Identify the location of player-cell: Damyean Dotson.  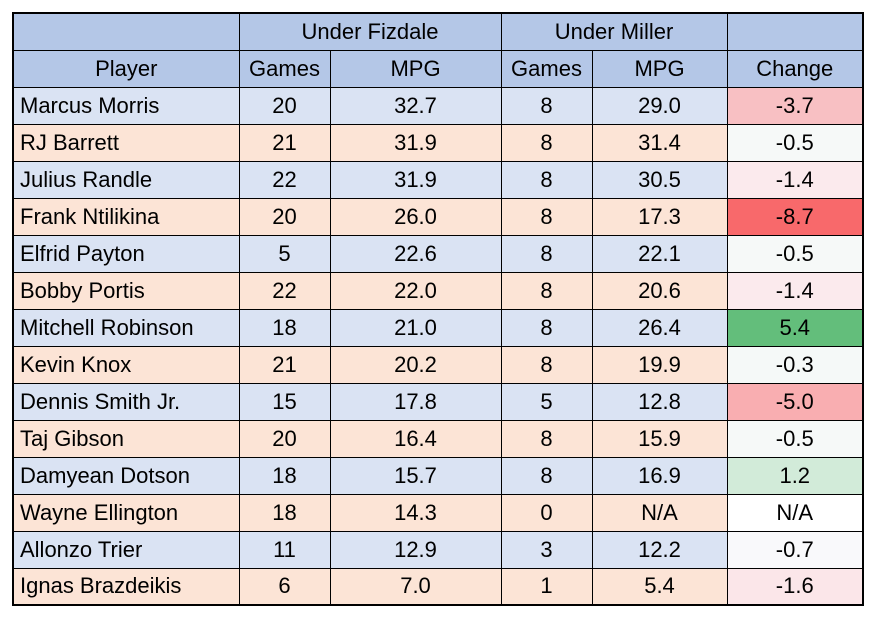
(126, 475).